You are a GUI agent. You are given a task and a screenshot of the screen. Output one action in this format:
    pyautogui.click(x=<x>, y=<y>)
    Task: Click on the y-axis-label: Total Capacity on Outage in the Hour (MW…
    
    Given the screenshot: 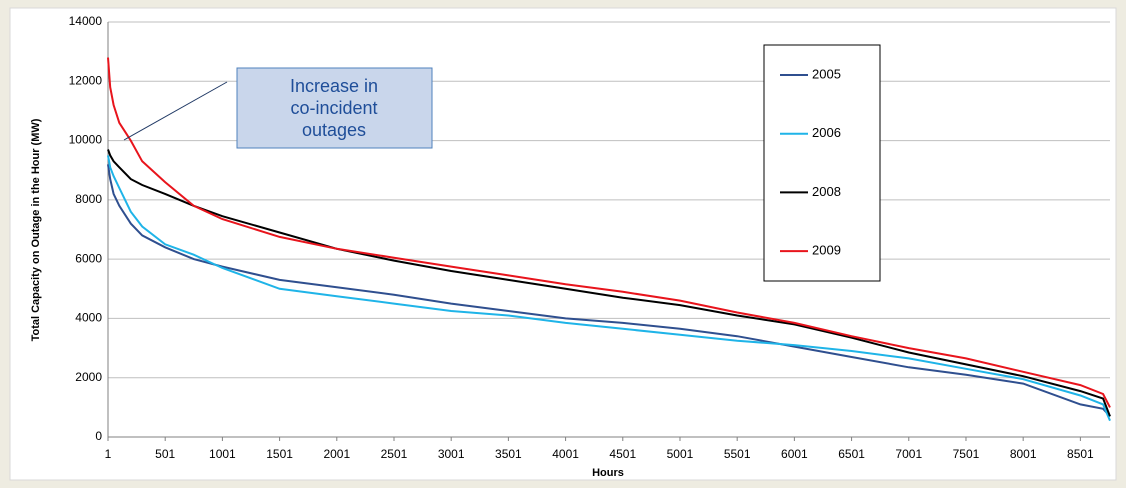 What is the action you would take?
    pyautogui.click(x=36, y=229)
    